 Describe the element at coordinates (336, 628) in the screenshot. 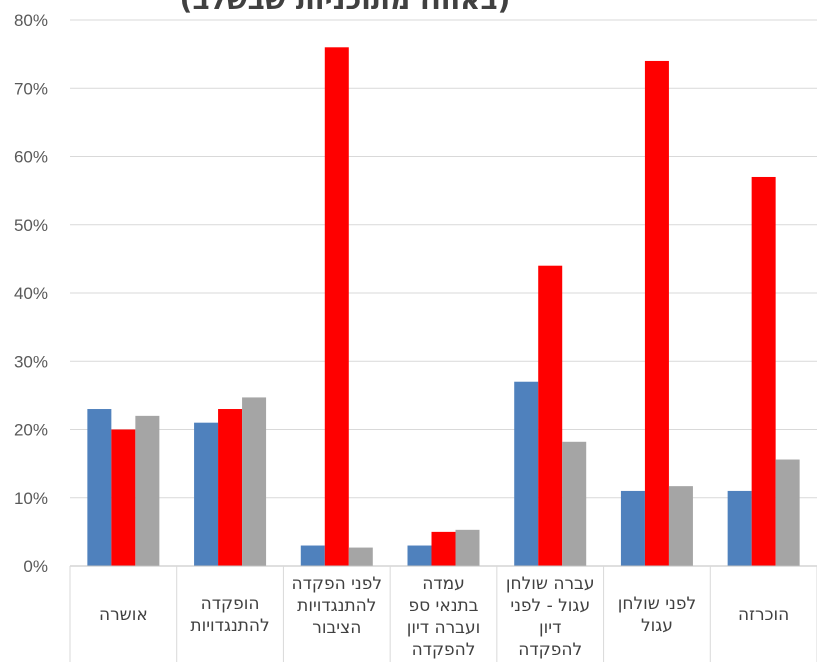

I see `x-tick-label-line: הציבור` at that location.